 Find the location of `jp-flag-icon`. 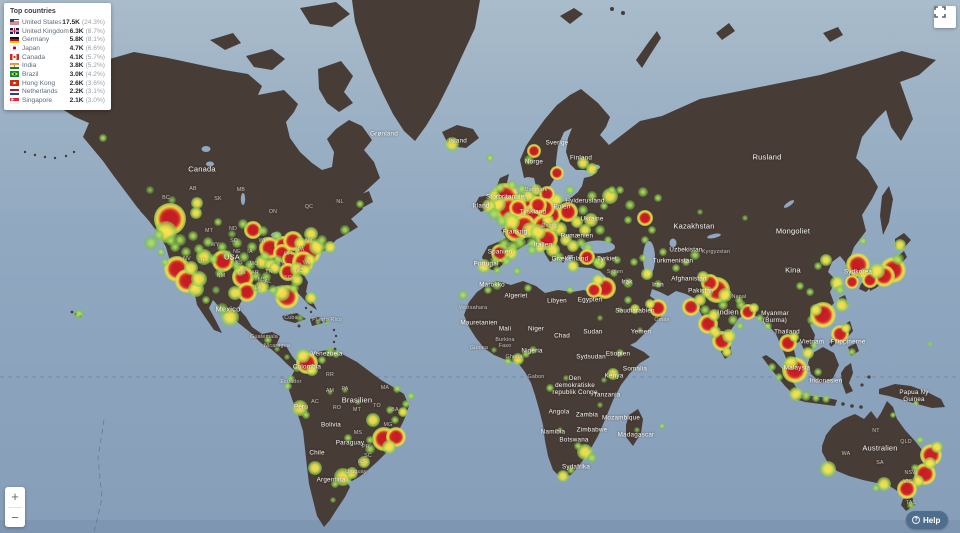

jp-flag-icon is located at coordinates (14, 48).